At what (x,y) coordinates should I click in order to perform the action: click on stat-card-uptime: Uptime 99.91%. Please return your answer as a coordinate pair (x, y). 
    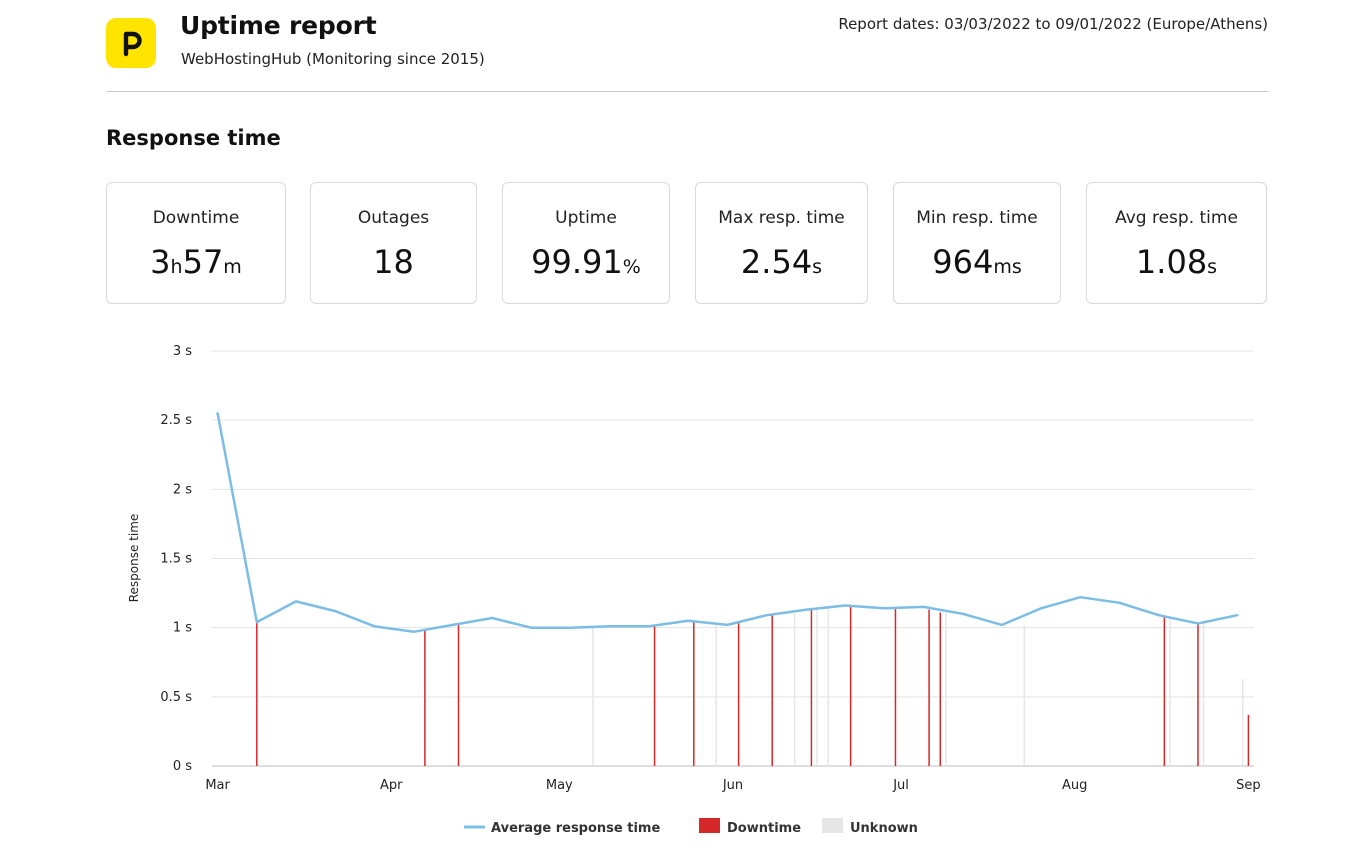
    Looking at the image, I should click on (586, 243).